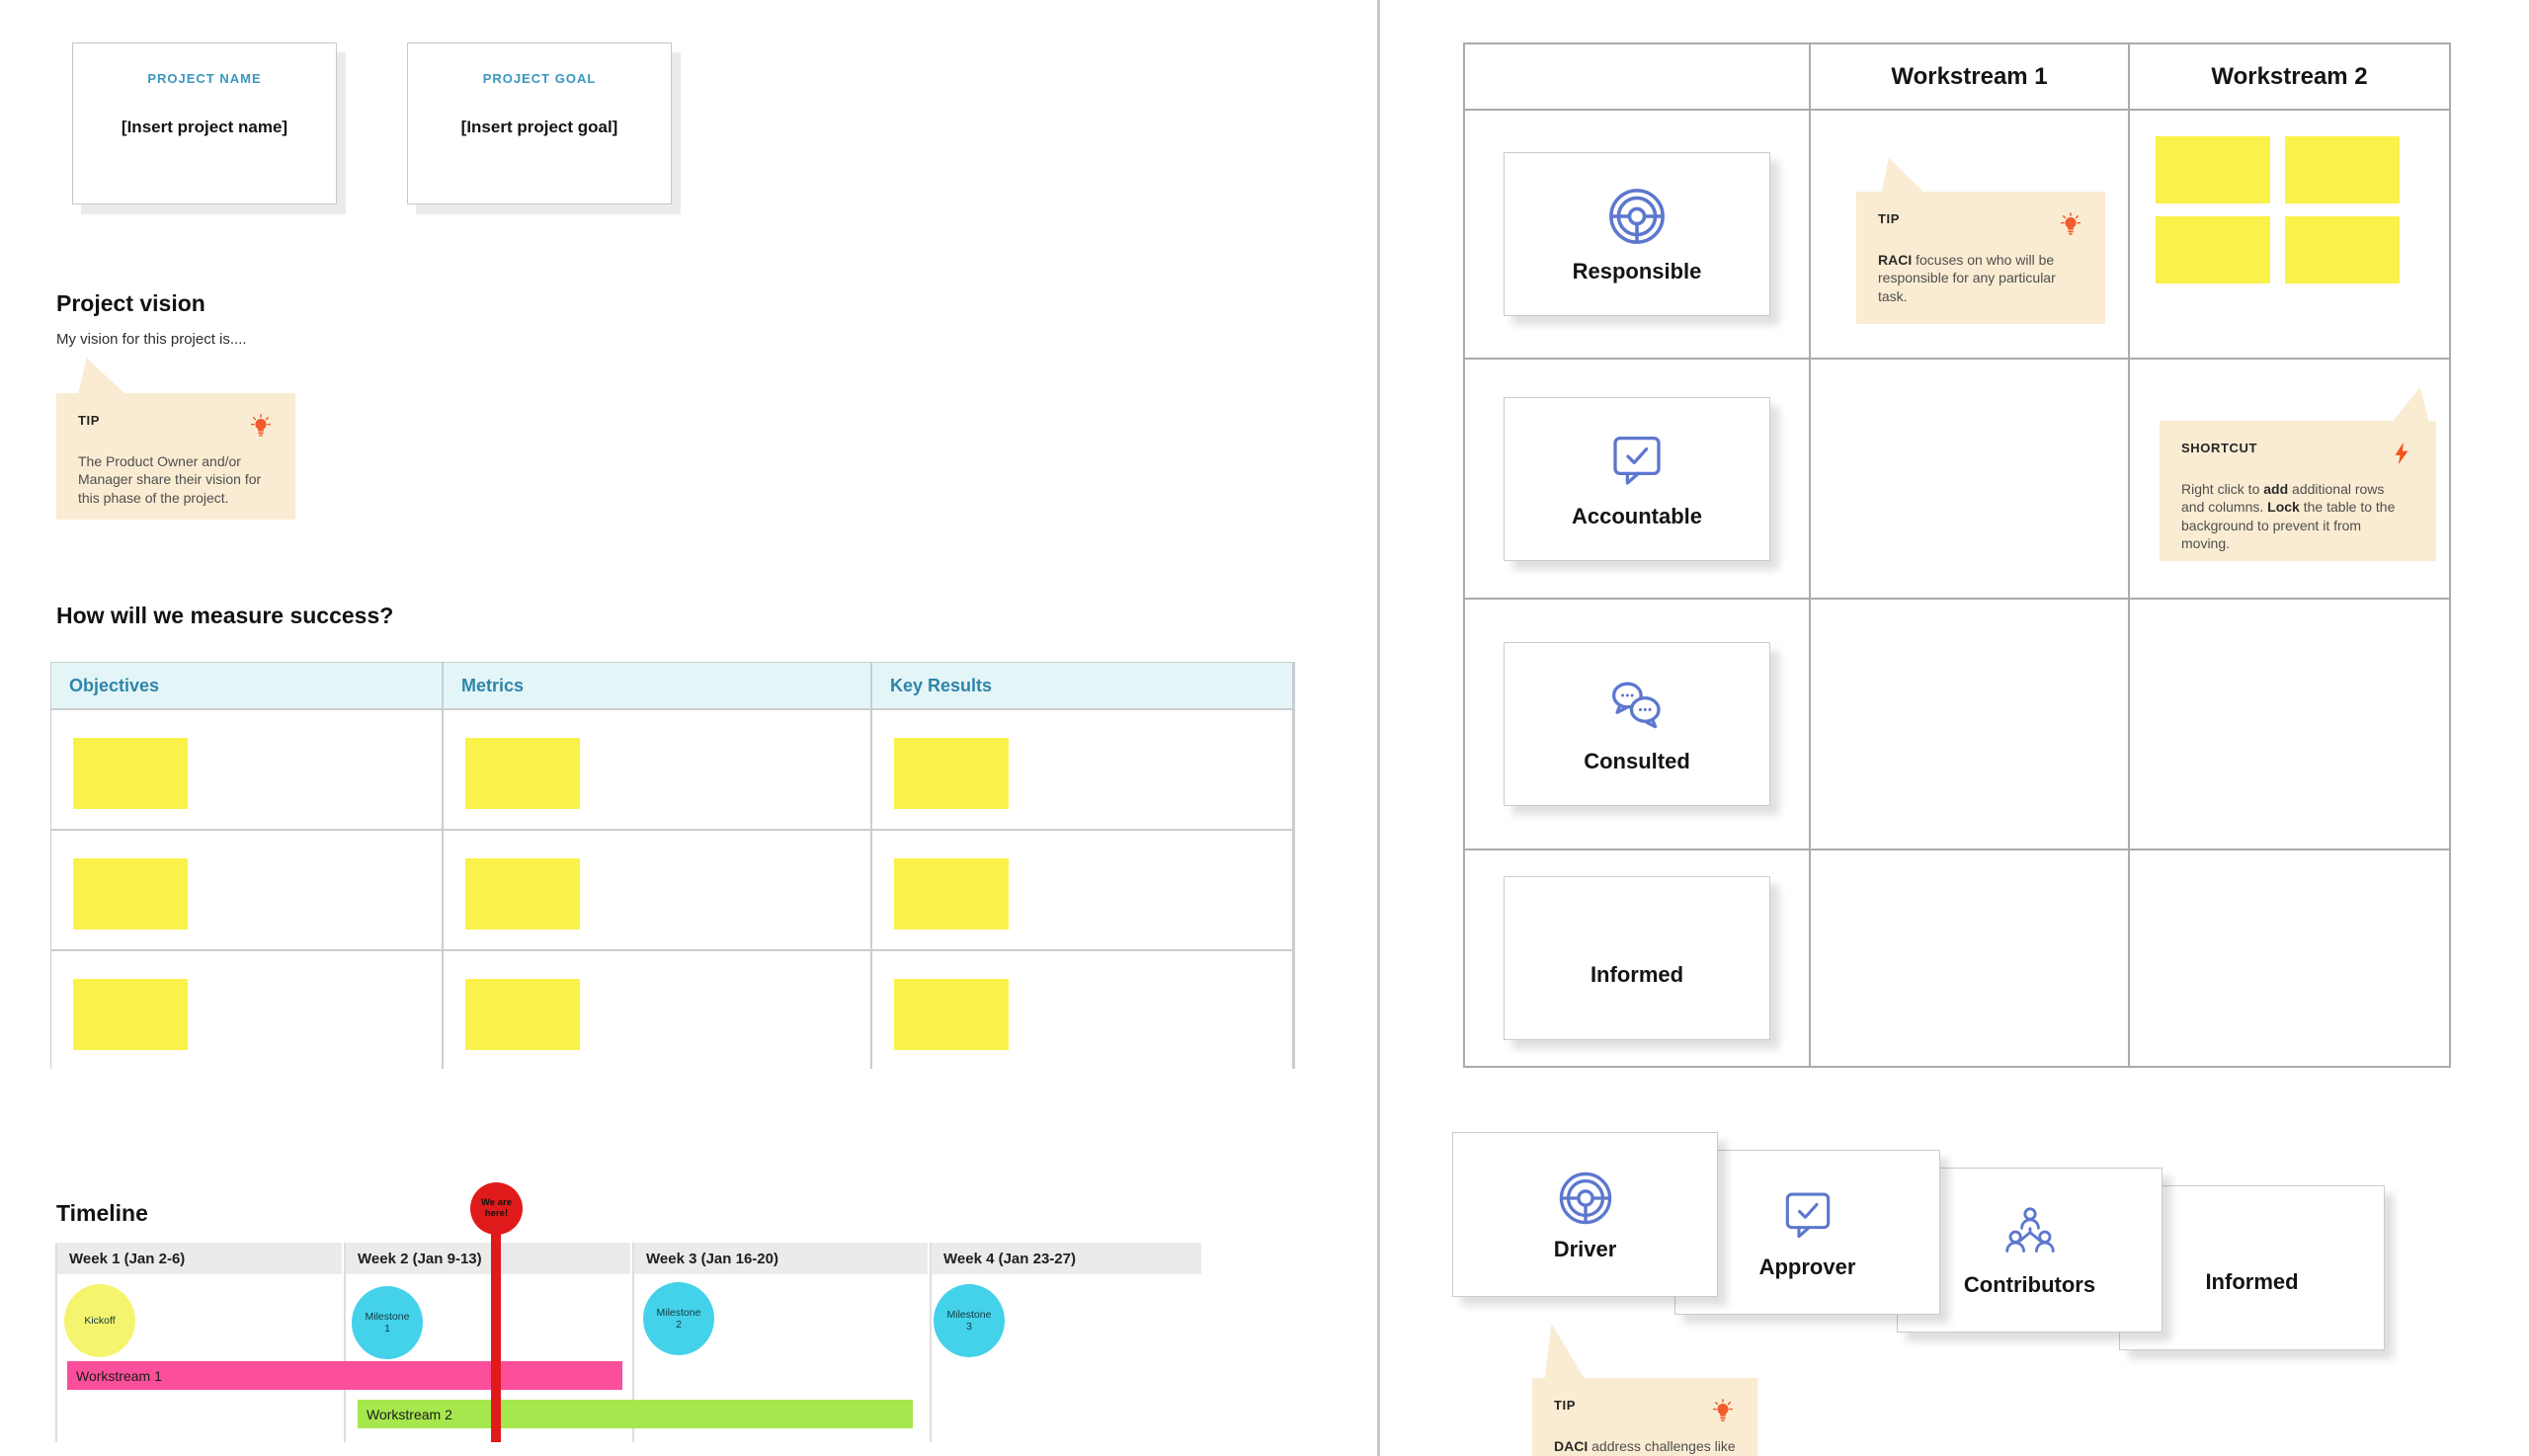 The height and width of the screenshot is (1456, 2529). I want to click on project-vision-heading: Project vision, so click(130, 303).